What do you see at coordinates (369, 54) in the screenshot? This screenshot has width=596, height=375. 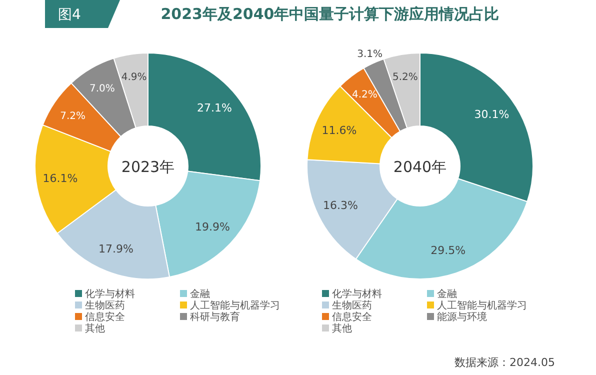 I see `data-label: 3.1%` at bounding box center [369, 54].